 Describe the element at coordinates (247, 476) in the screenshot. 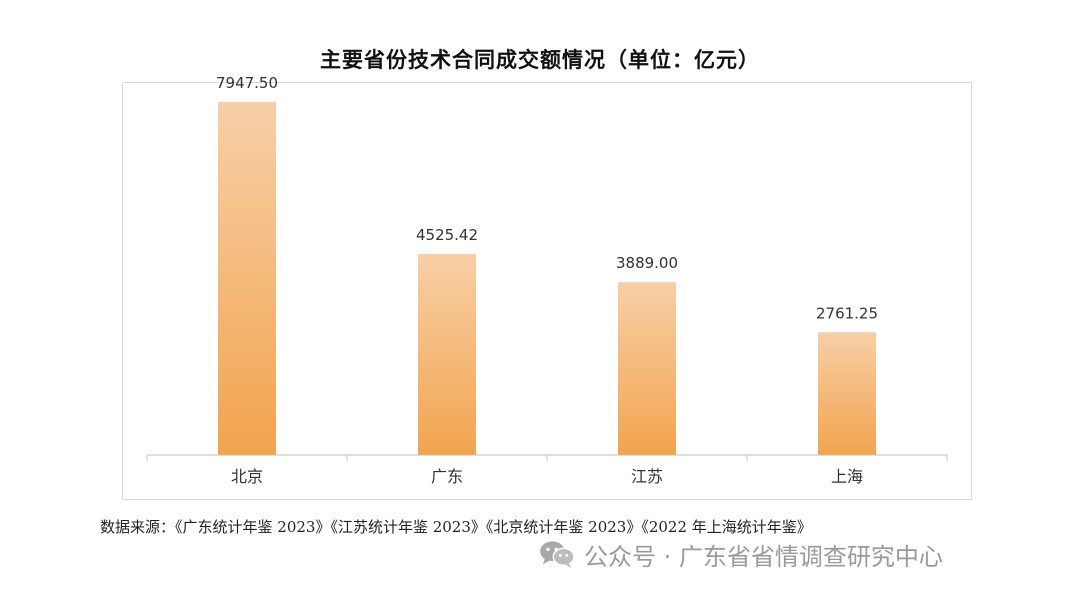

I see `x-tick-label-0: 北京` at that location.